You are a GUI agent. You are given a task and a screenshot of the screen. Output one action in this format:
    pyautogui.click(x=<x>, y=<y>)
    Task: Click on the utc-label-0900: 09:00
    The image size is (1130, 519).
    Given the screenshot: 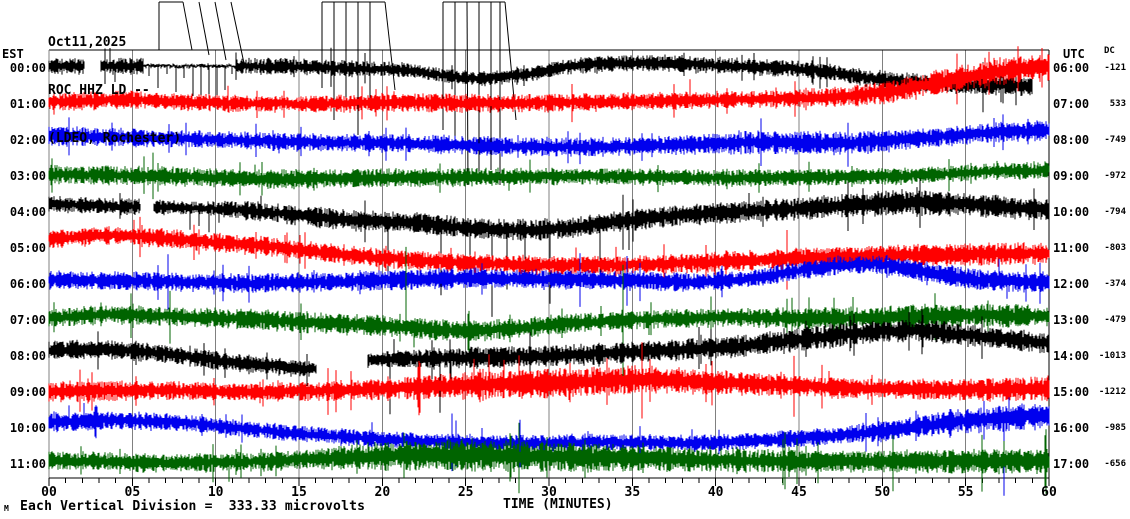 What is the action you would take?
    pyautogui.click(x=1071, y=176)
    